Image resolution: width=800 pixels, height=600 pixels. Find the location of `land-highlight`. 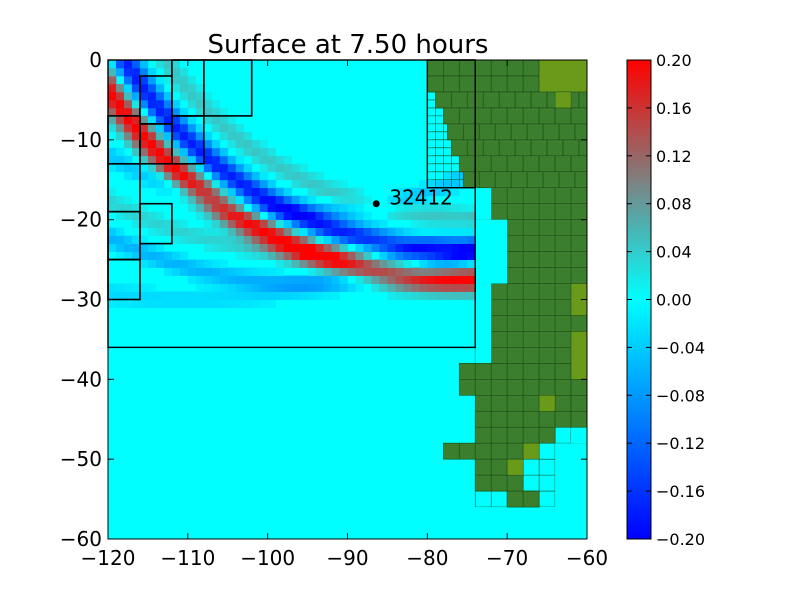

land-highlight is located at coordinates (515, 467).